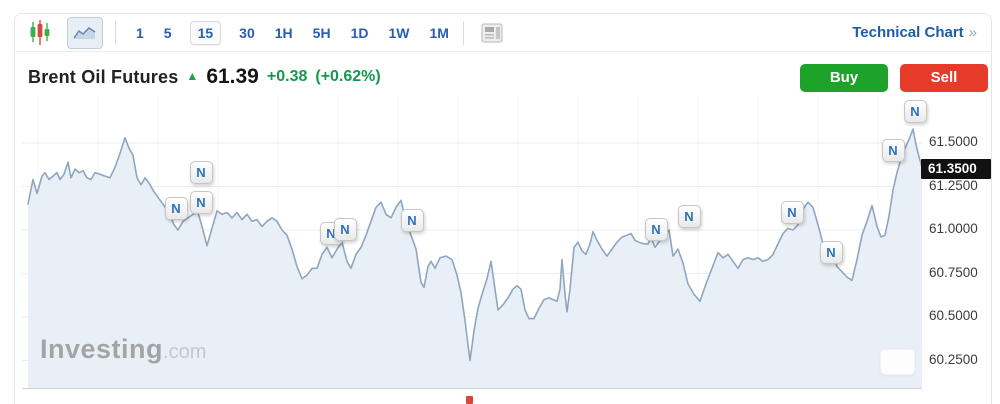 This screenshot has width=1000, height=404. Describe the element at coordinates (897, 362) in the screenshot. I see `faded-news-marker` at that location.